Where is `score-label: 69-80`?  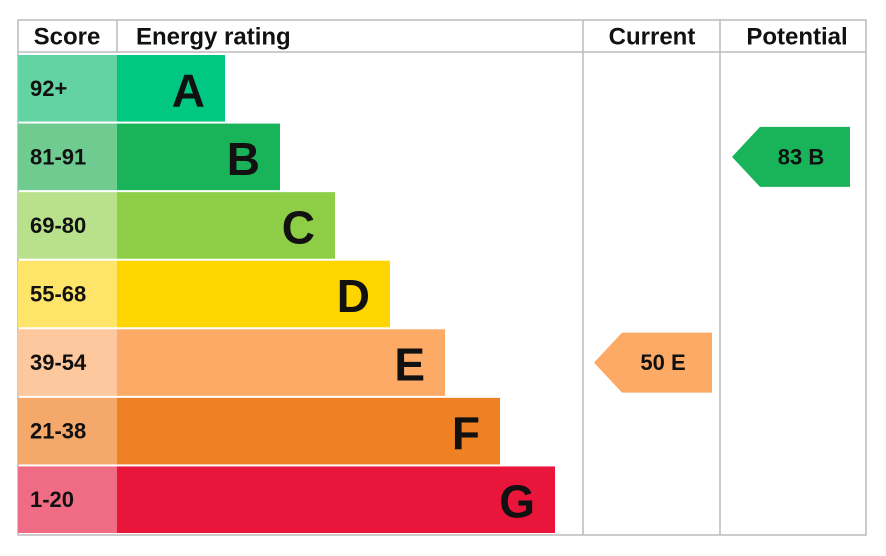 score-label: 69-80 is located at coordinates (58, 225).